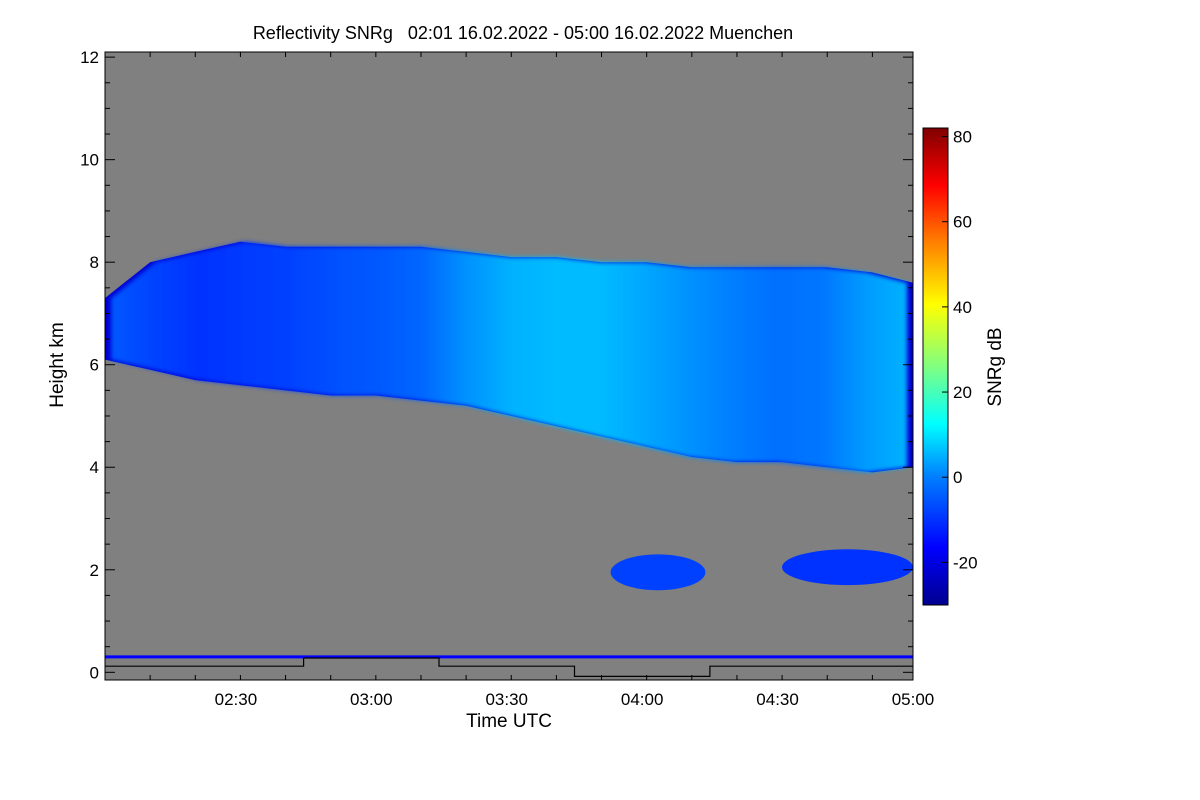 Image resolution: width=1200 pixels, height=800 pixels. What do you see at coordinates (94, 262) in the screenshot?
I see `y-tick-label: 8` at bounding box center [94, 262].